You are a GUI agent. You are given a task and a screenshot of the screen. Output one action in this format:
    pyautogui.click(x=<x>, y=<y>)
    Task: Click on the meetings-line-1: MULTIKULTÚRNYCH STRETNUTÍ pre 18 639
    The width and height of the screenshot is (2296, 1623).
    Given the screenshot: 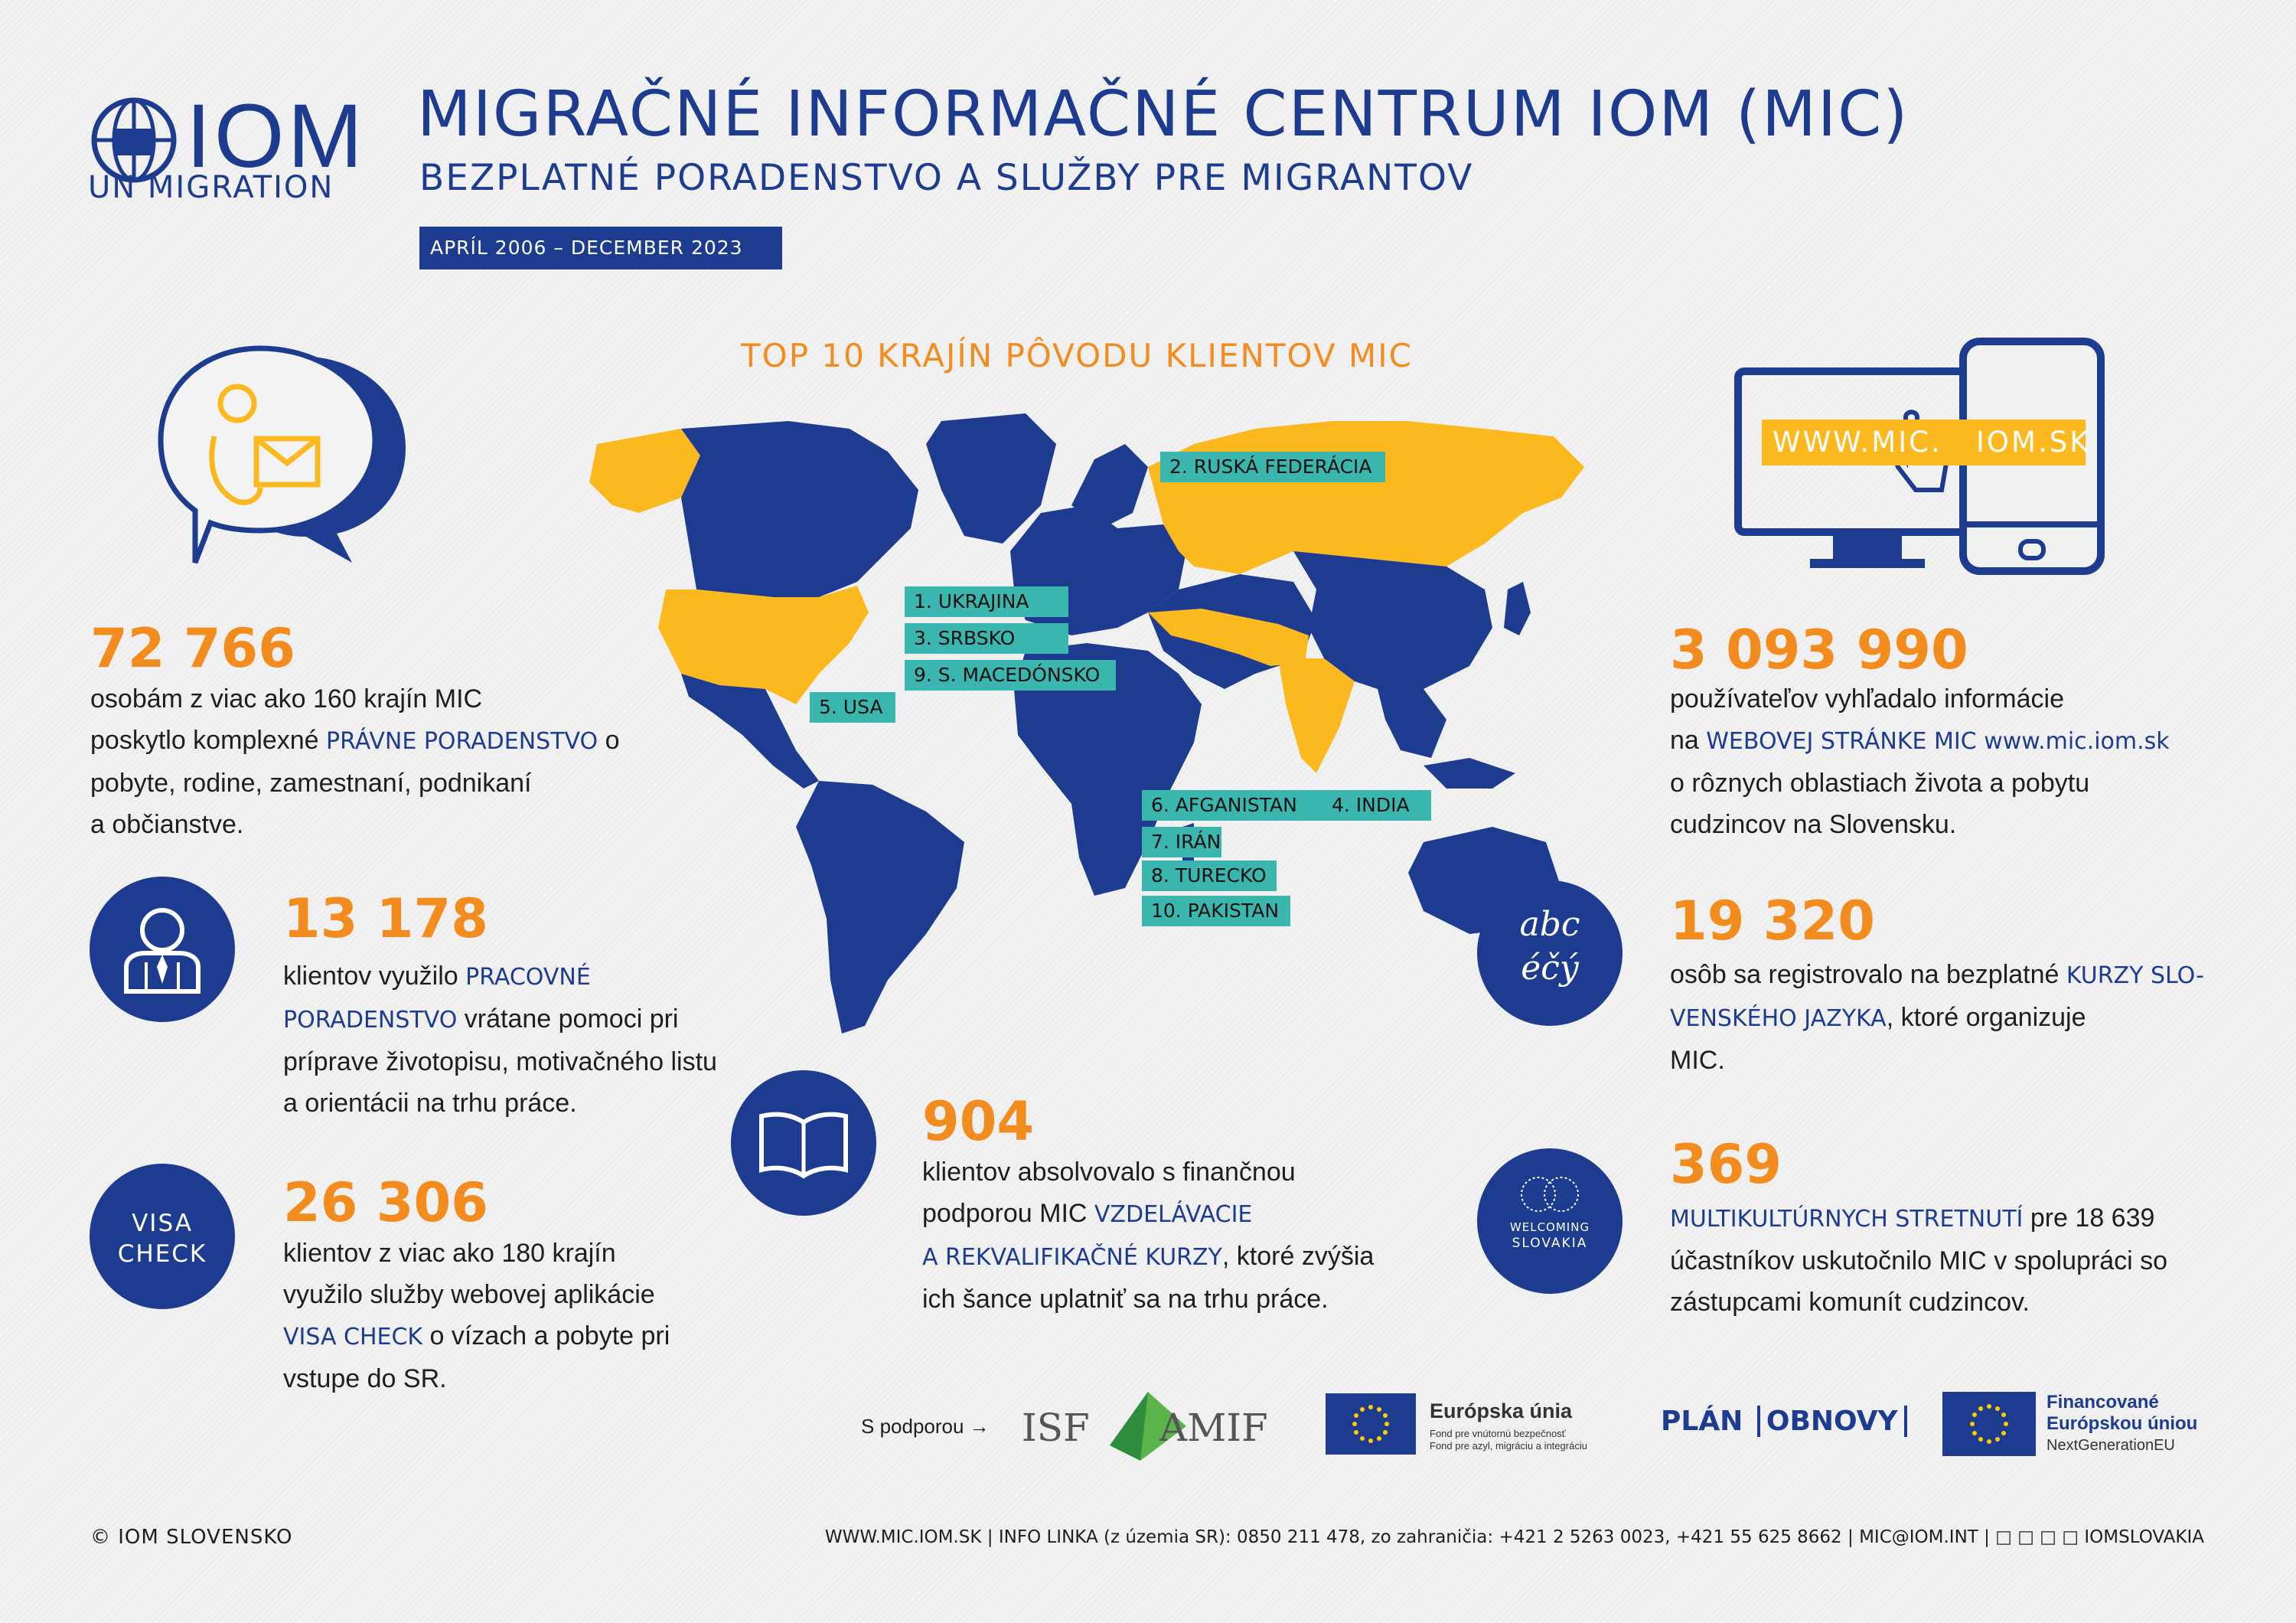 What is the action you would take?
    pyautogui.click(x=1912, y=1218)
    